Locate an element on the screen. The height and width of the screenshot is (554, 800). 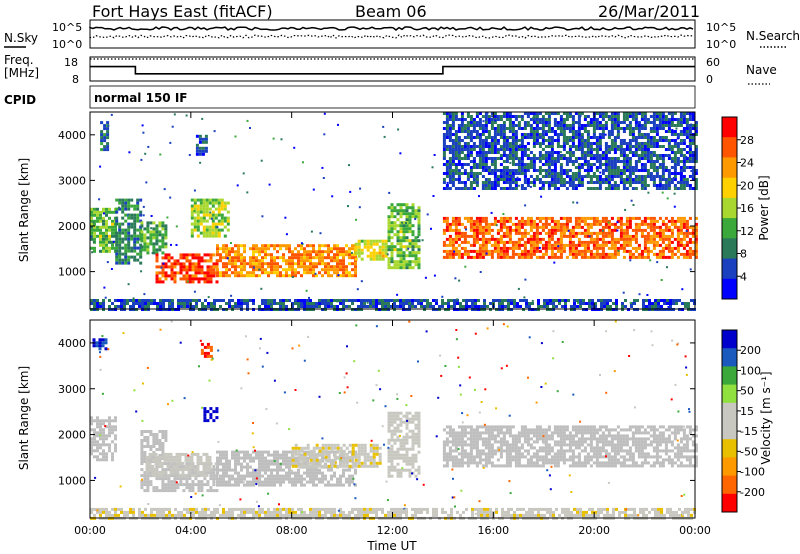
freq-bottom-tick: 8 is located at coordinates (75, 79).